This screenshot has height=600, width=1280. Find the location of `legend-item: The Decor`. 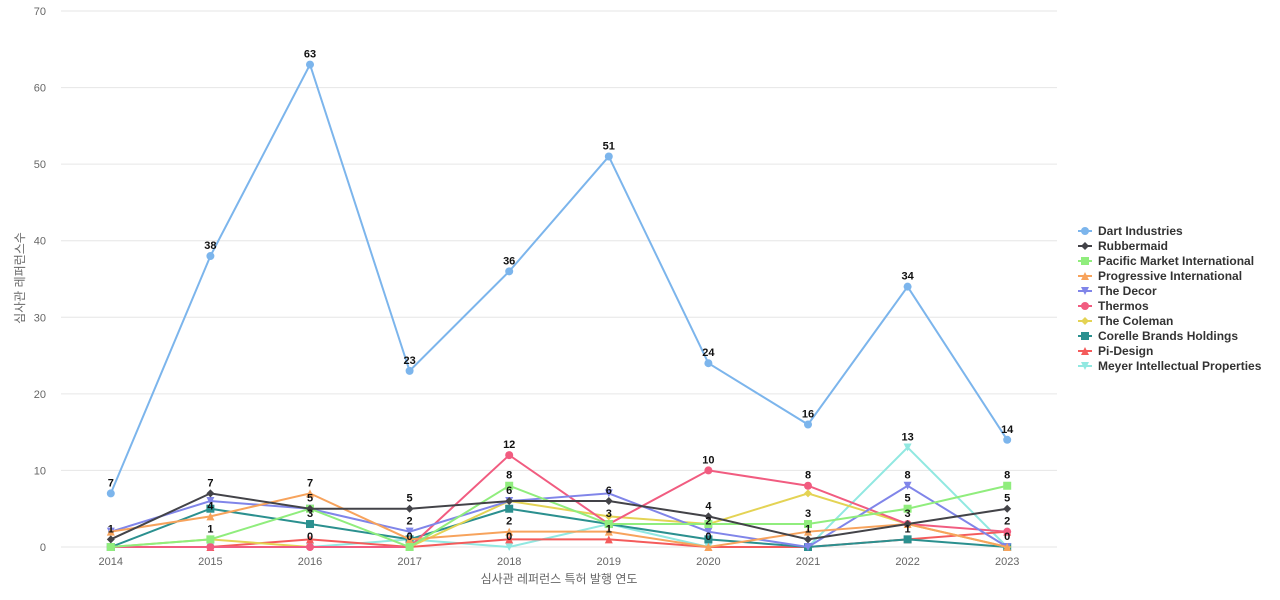

legend-item: The Decor is located at coordinates (1117, 291).